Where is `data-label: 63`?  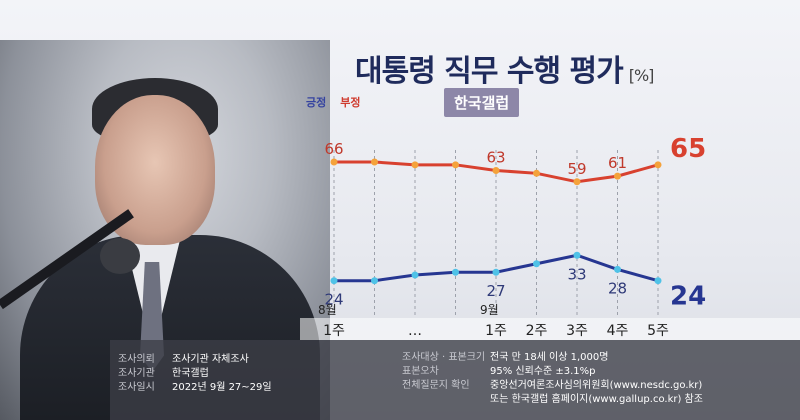 data-label: 63 is located at coordinates (495, 157).